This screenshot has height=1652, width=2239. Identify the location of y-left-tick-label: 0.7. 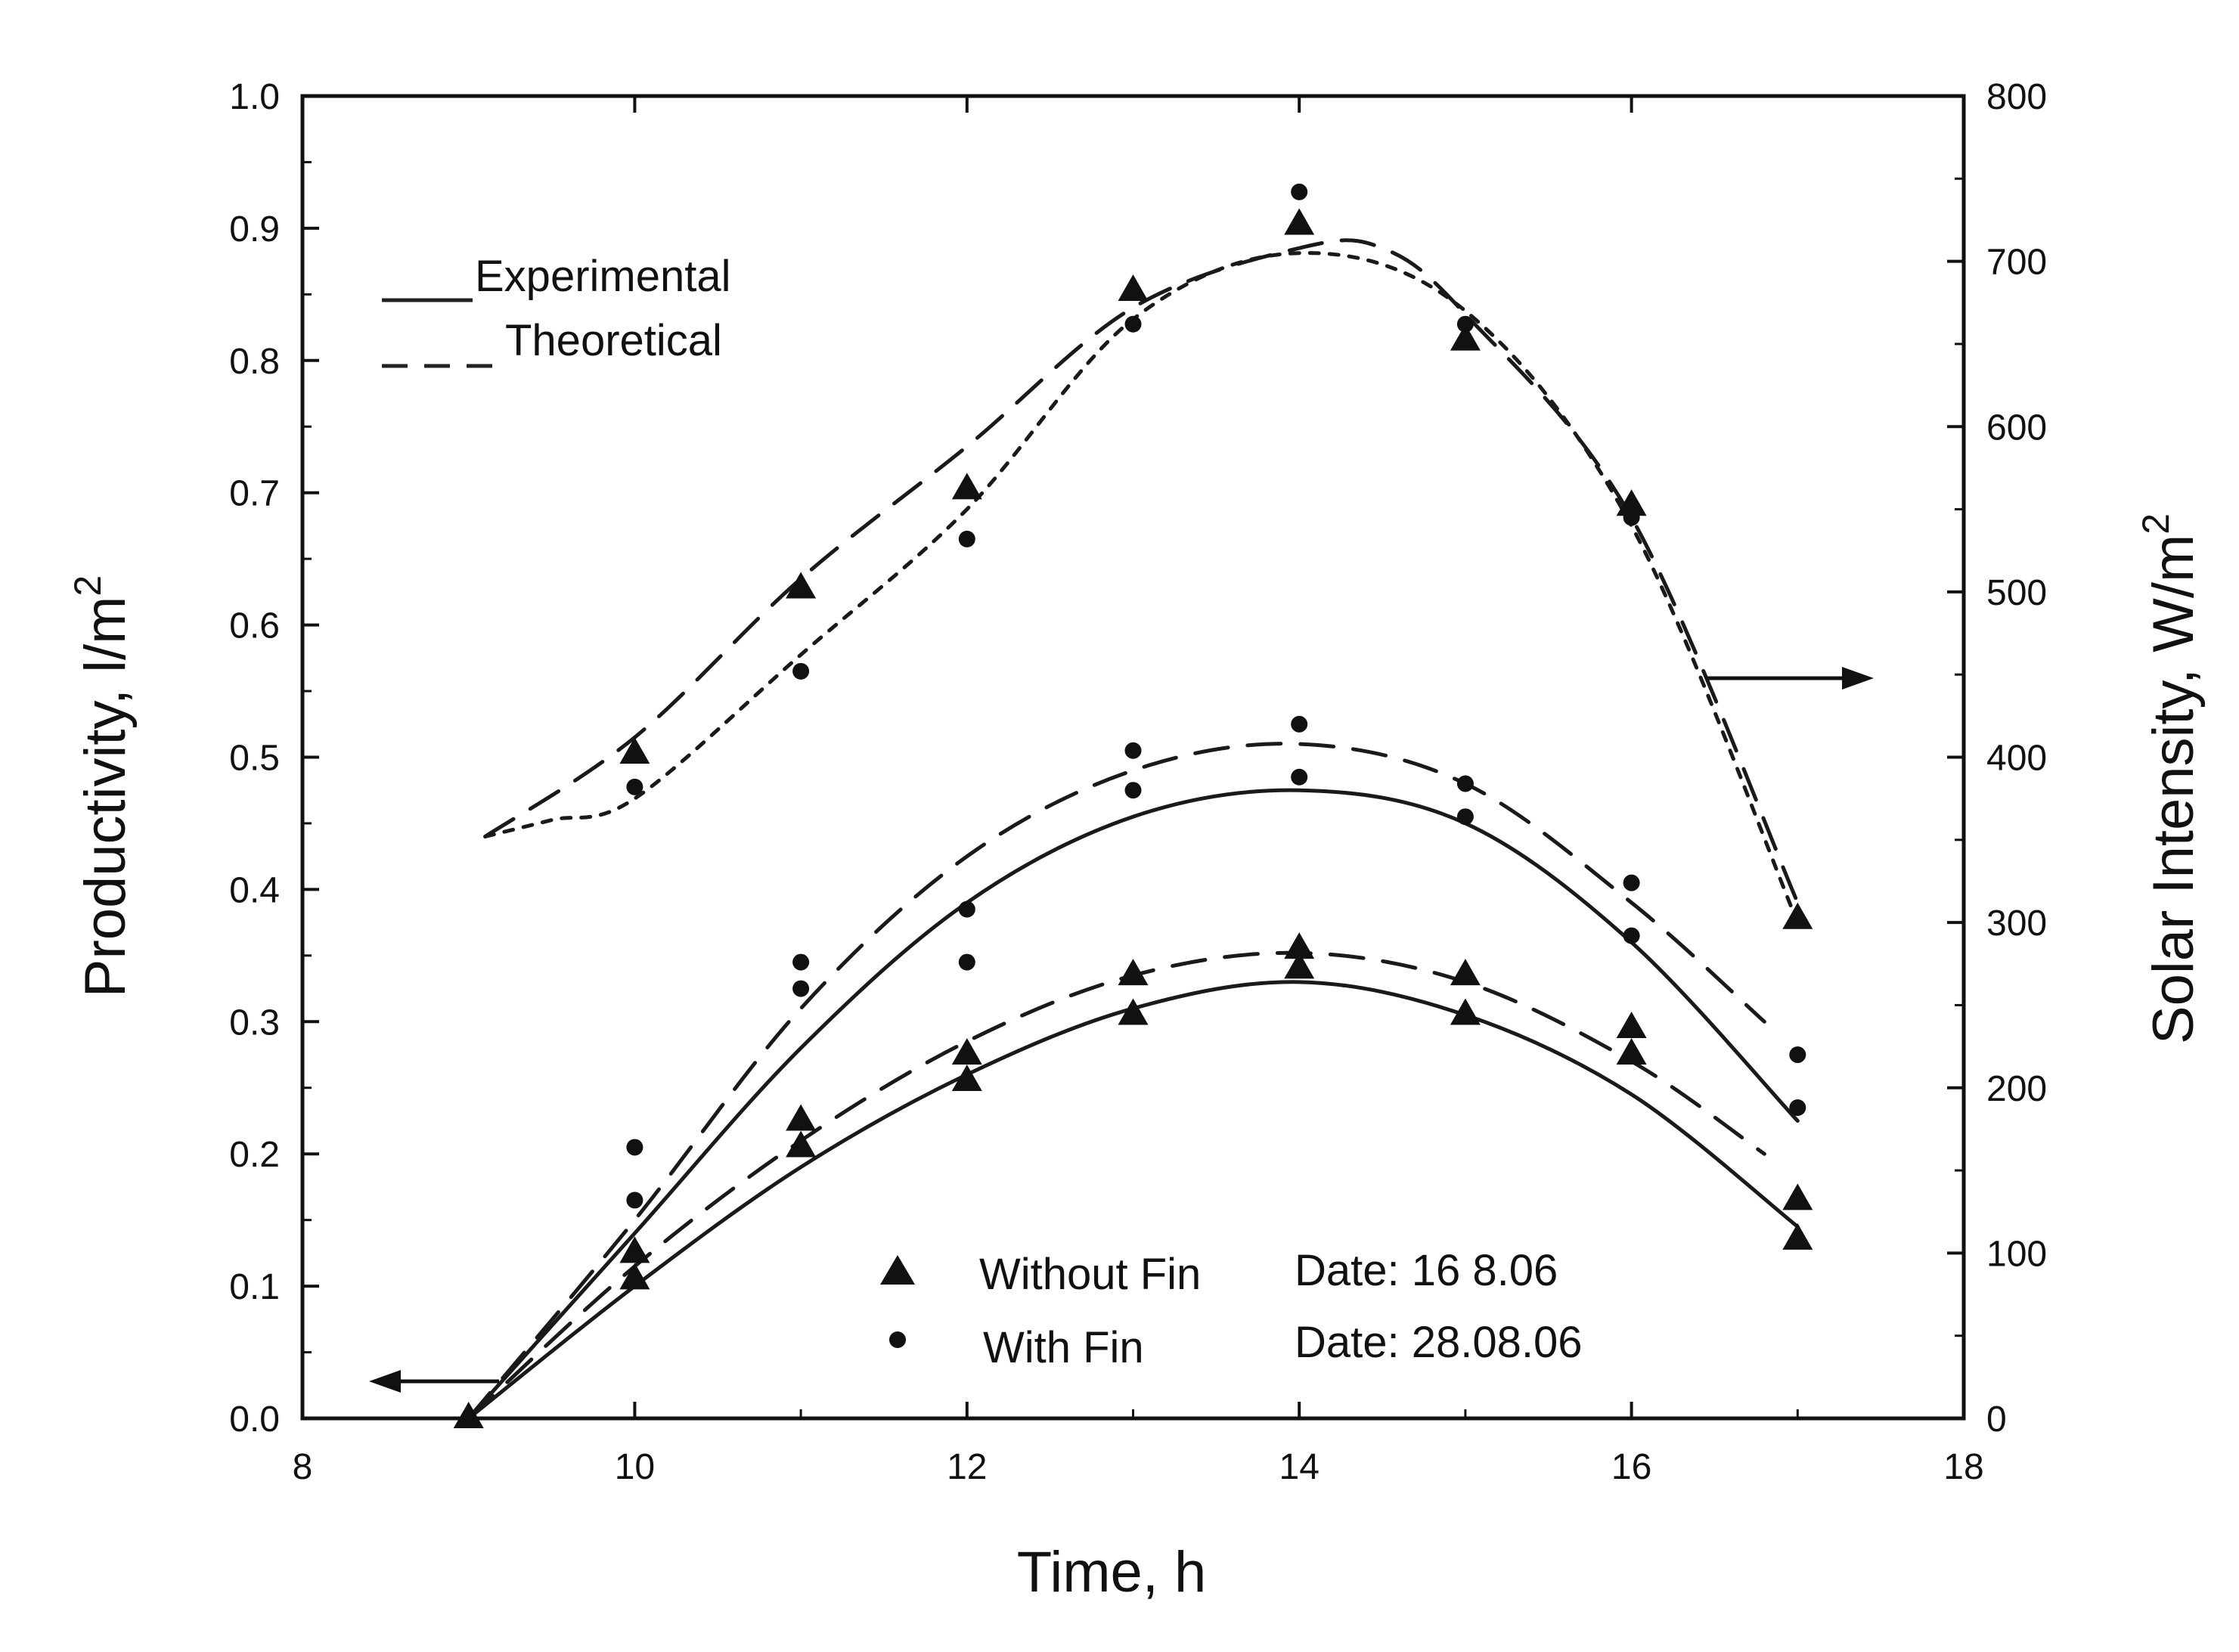
(254, 494).